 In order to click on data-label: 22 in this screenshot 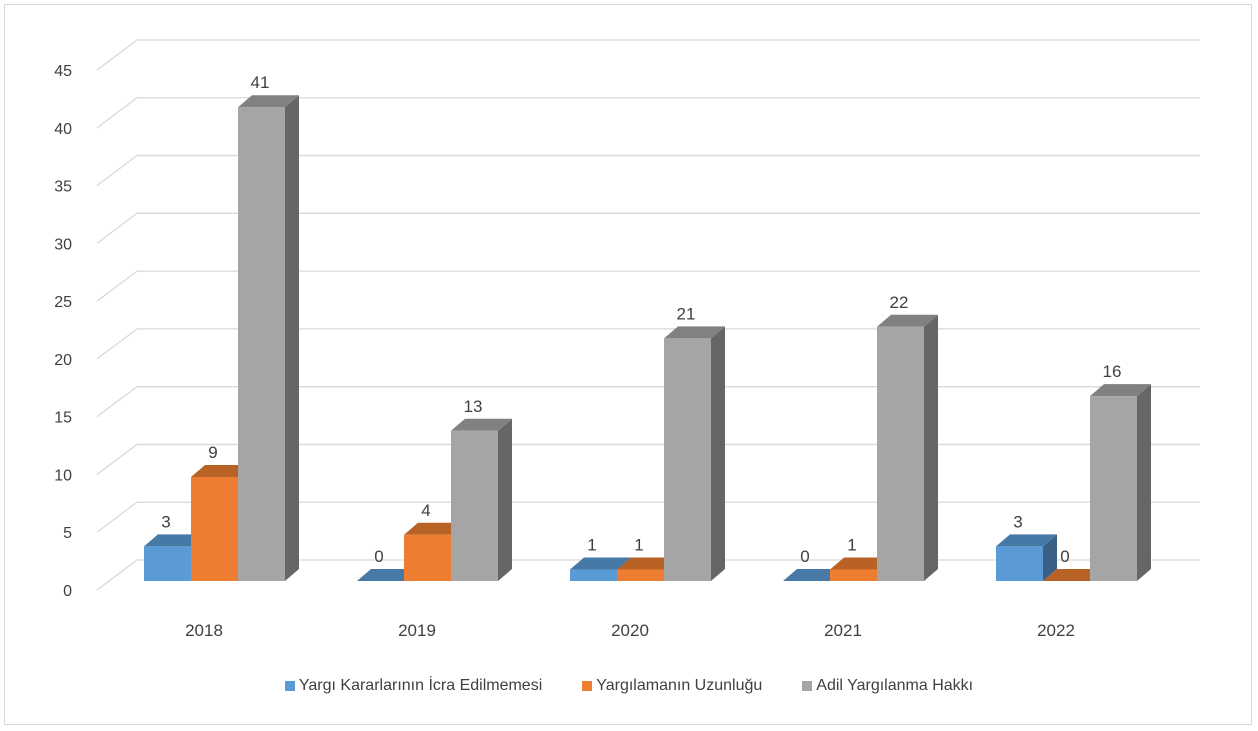, I will do `click(899, 302)`.